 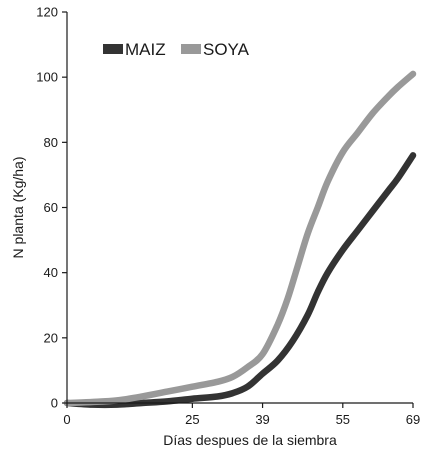 What do you see at coordinates (176, 49) in the screenshot?
I see `legend: MAIZ SOYA` at bounding box center [176, 49].